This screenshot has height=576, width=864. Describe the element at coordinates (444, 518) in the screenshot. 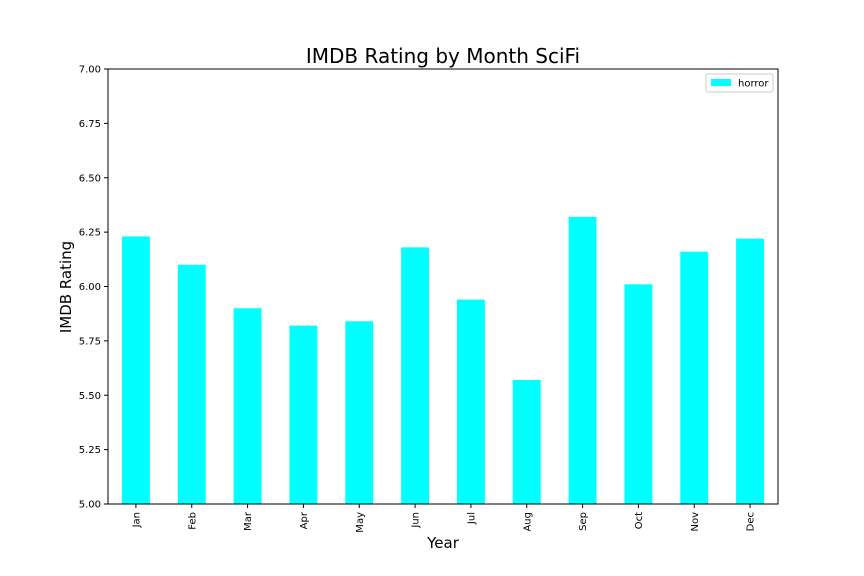

I see `x-axis-ticks: Jan Feb Mar Apr May Jun Jul Aug Sep Oct Nov Dec` at that location.